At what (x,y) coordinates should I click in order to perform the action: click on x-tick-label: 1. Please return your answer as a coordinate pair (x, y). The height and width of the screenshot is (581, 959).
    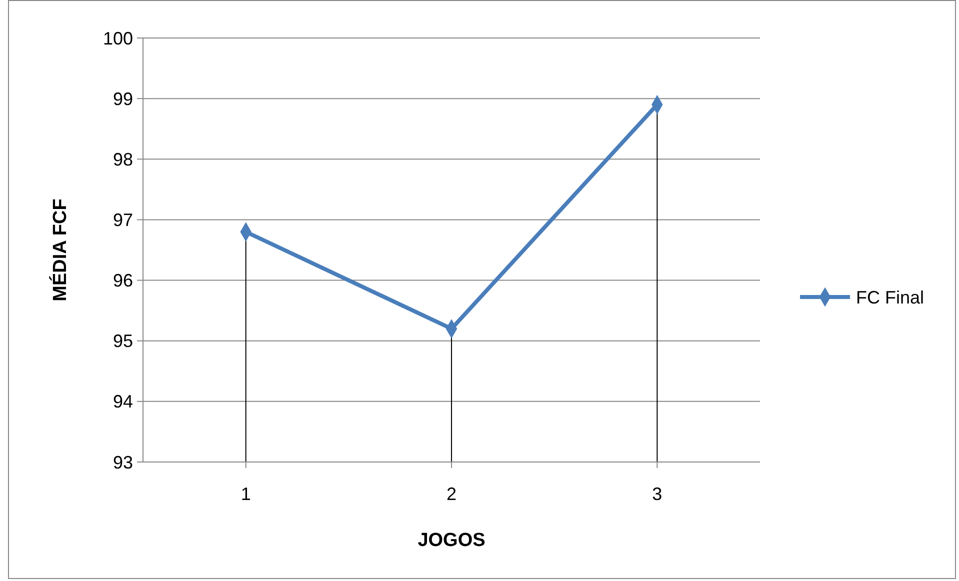
    Looking at the image, I should click on (245, 494).